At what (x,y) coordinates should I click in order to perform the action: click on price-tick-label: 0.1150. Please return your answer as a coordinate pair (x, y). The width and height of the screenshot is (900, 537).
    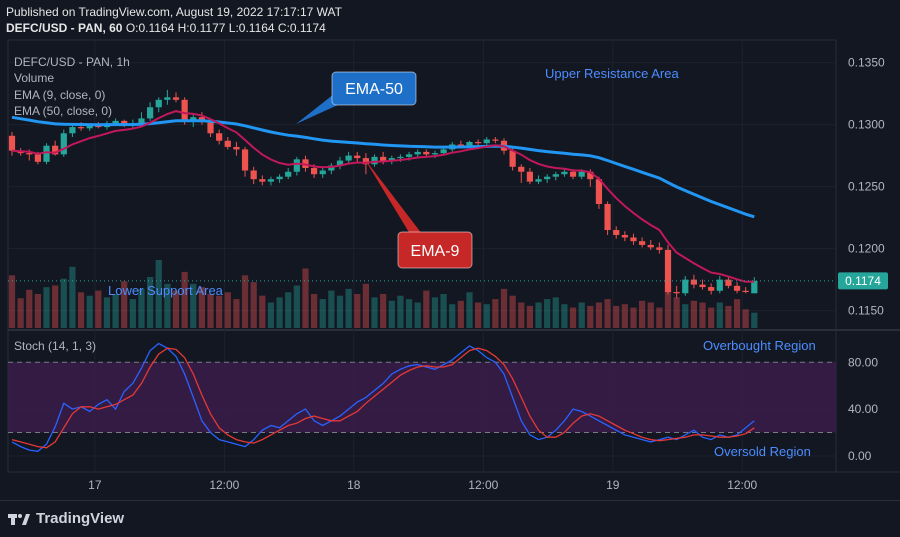
    Looking at the image, I should click on (866, 311).